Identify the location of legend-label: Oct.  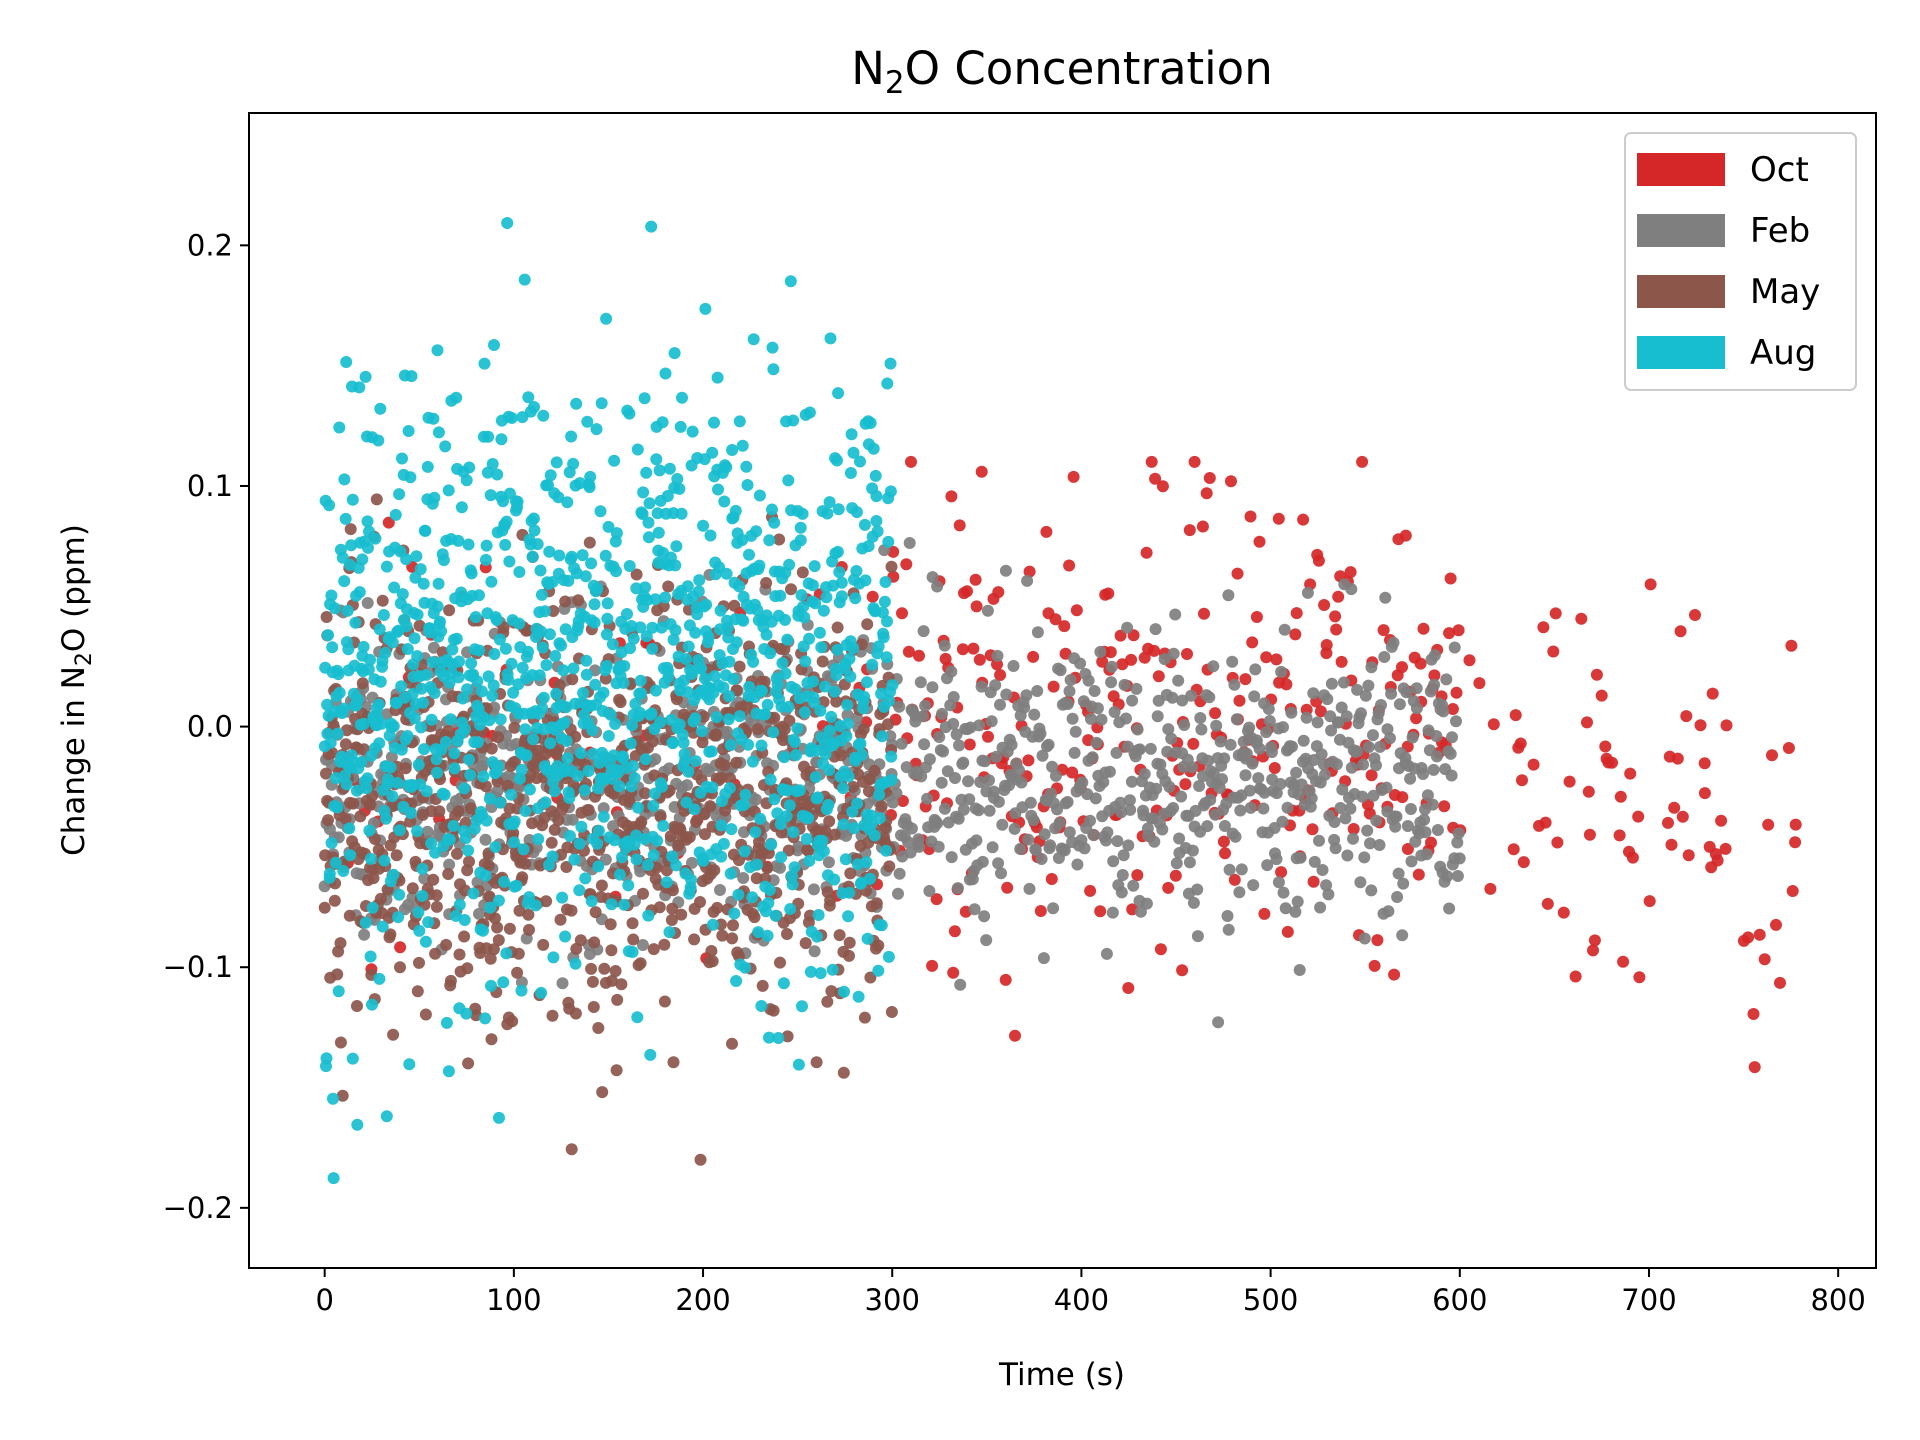
(1779, 170).